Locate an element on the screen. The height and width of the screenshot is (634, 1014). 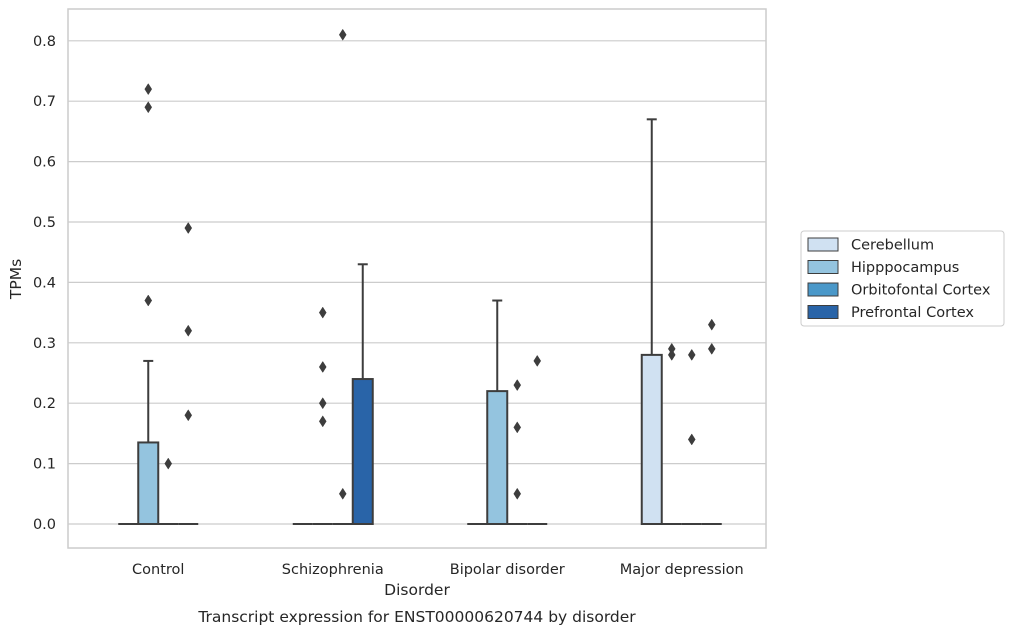
x-tick-label: Bipolar disorder is located at coordinates (507, 570).